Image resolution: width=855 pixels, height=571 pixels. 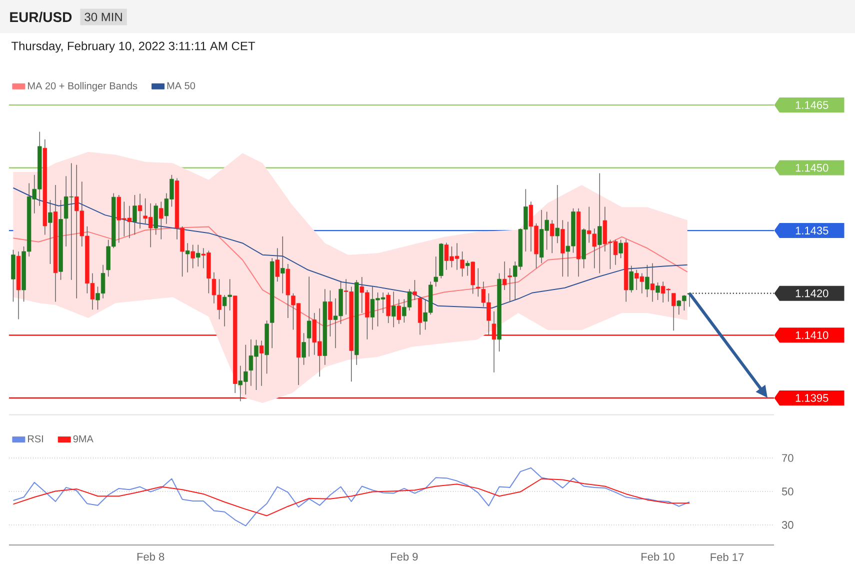 What do you see at coordinates (133, 47) in the screenshot?
I see `chart-subtitle: Thursday, February 10, 2022 3:11:11 AM CET` at bounding box center [133, 47].